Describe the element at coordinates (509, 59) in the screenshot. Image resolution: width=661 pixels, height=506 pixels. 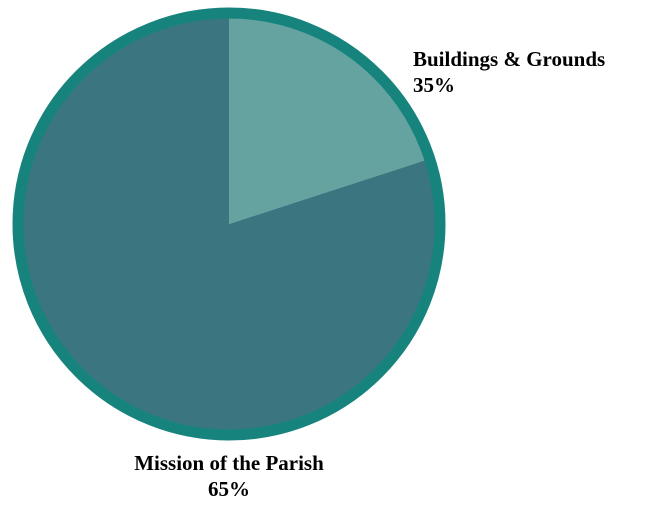
I see `slice-name-buildings-grounds: Buildings & Grounds` at that location.